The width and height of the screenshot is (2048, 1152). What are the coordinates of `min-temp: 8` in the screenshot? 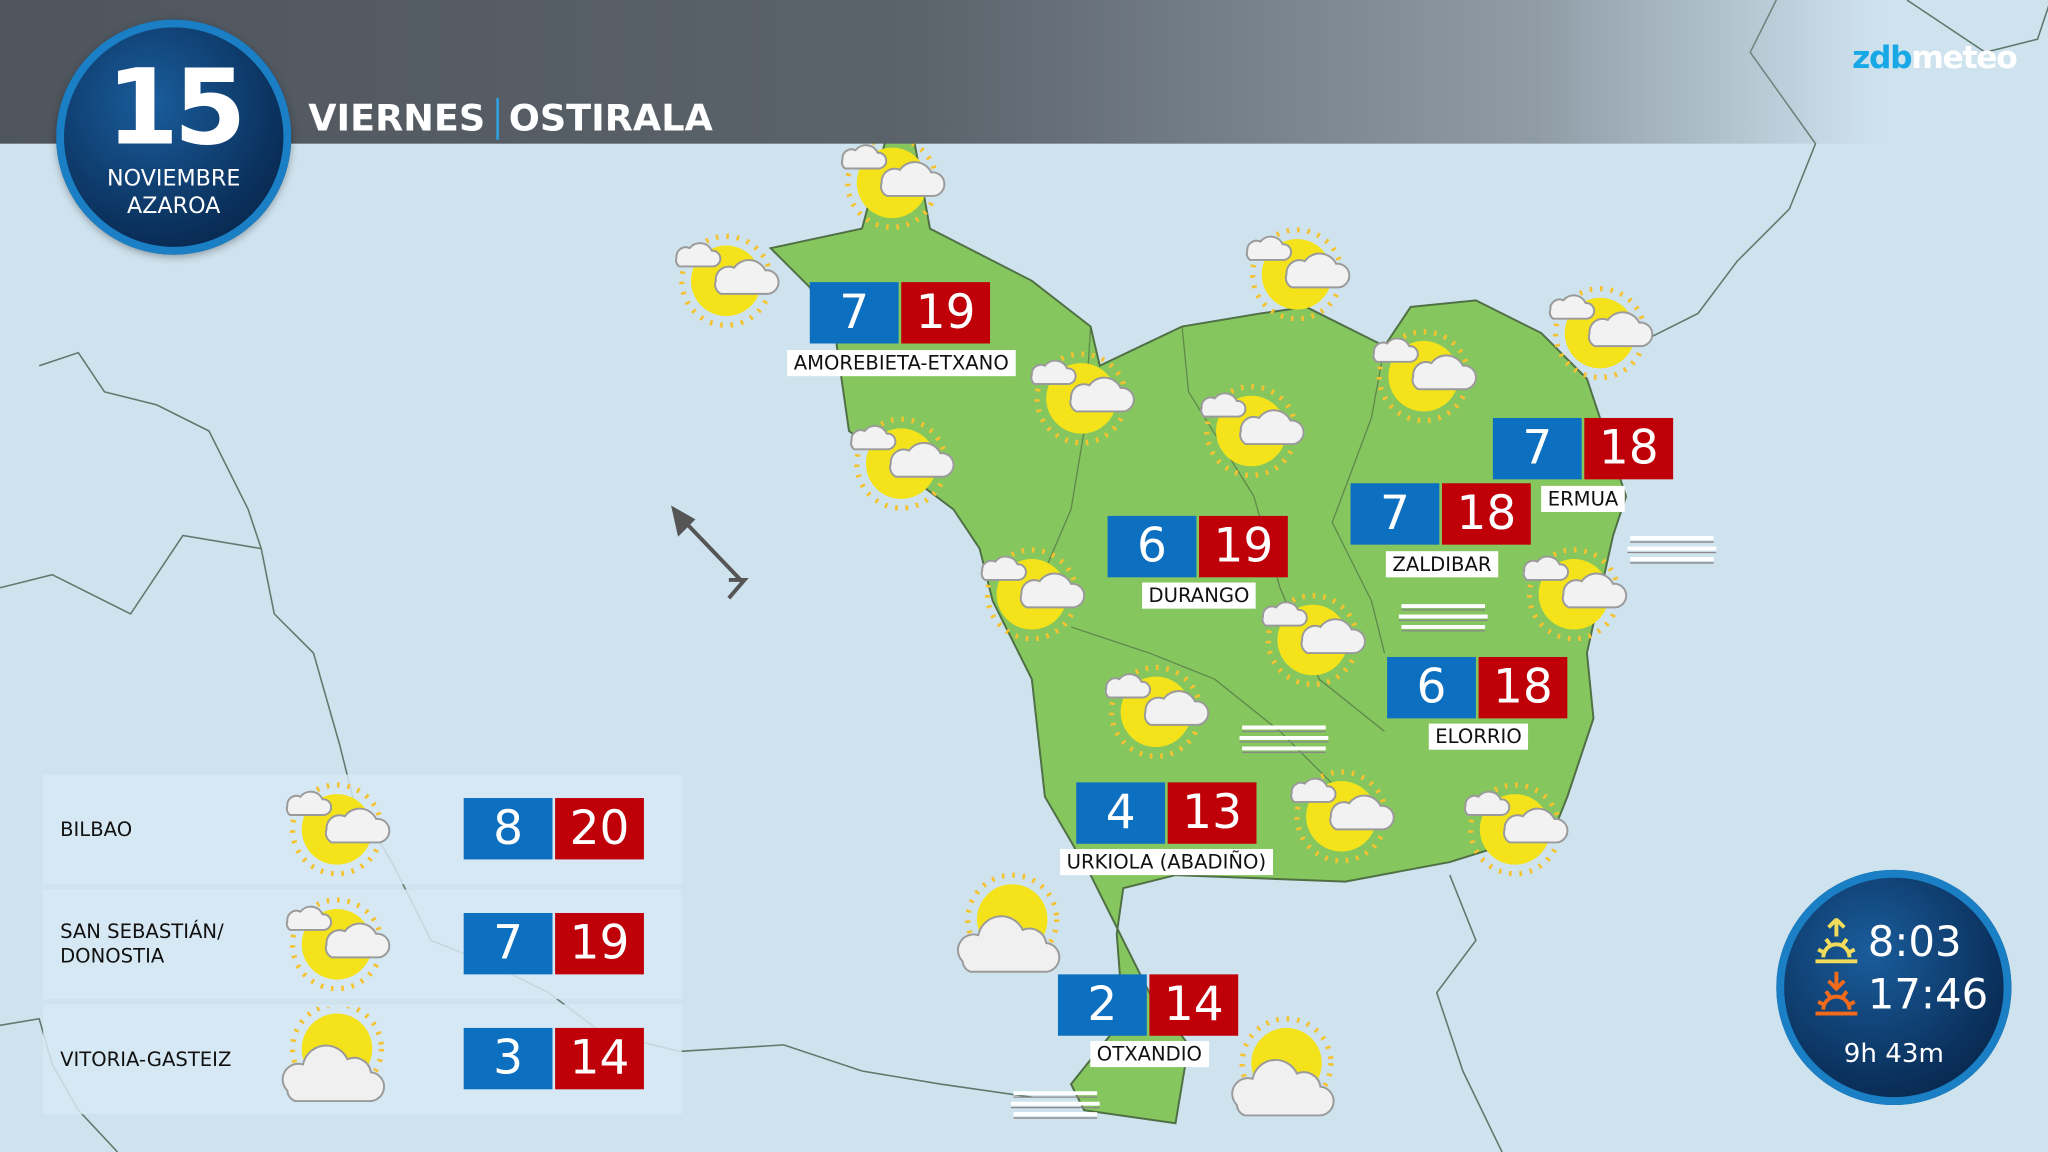 It's located at (508, 829).